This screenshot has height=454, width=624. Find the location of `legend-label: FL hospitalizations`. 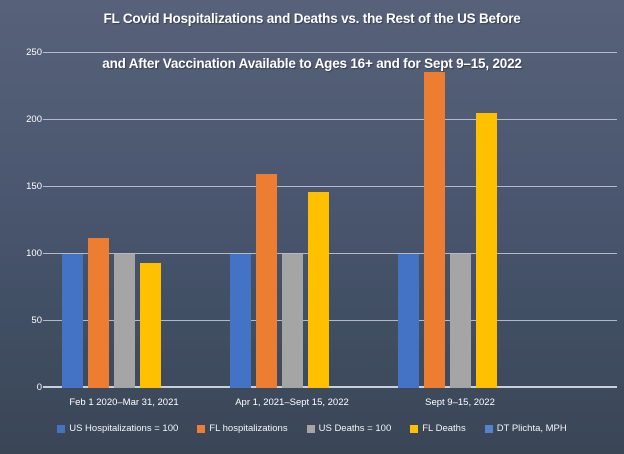

legend-label: FL hospitalizations is located at coordinates (248, 428).